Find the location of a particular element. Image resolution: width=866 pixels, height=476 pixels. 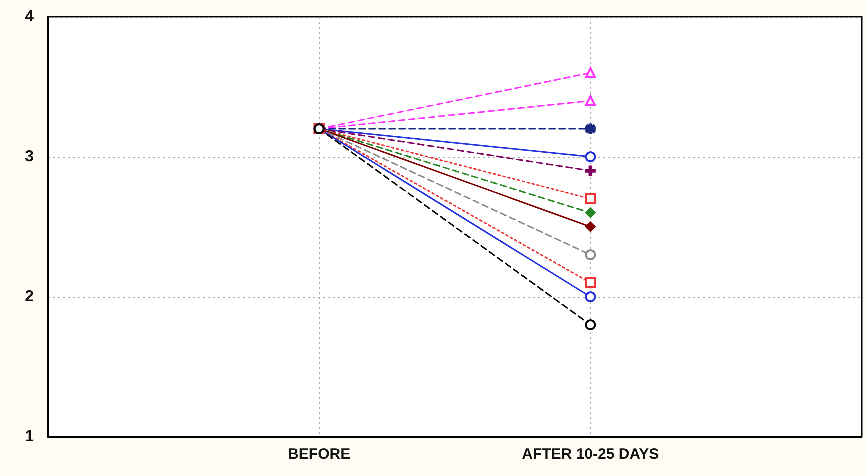

y-tick-label: 3 is located at coordinates (29, 157).